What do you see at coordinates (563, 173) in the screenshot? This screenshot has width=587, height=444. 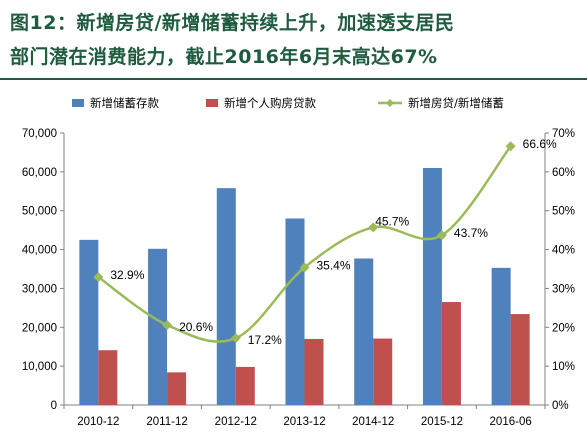 I see `right-axis-tick-label: 60%` at bounding box center [563, 173].